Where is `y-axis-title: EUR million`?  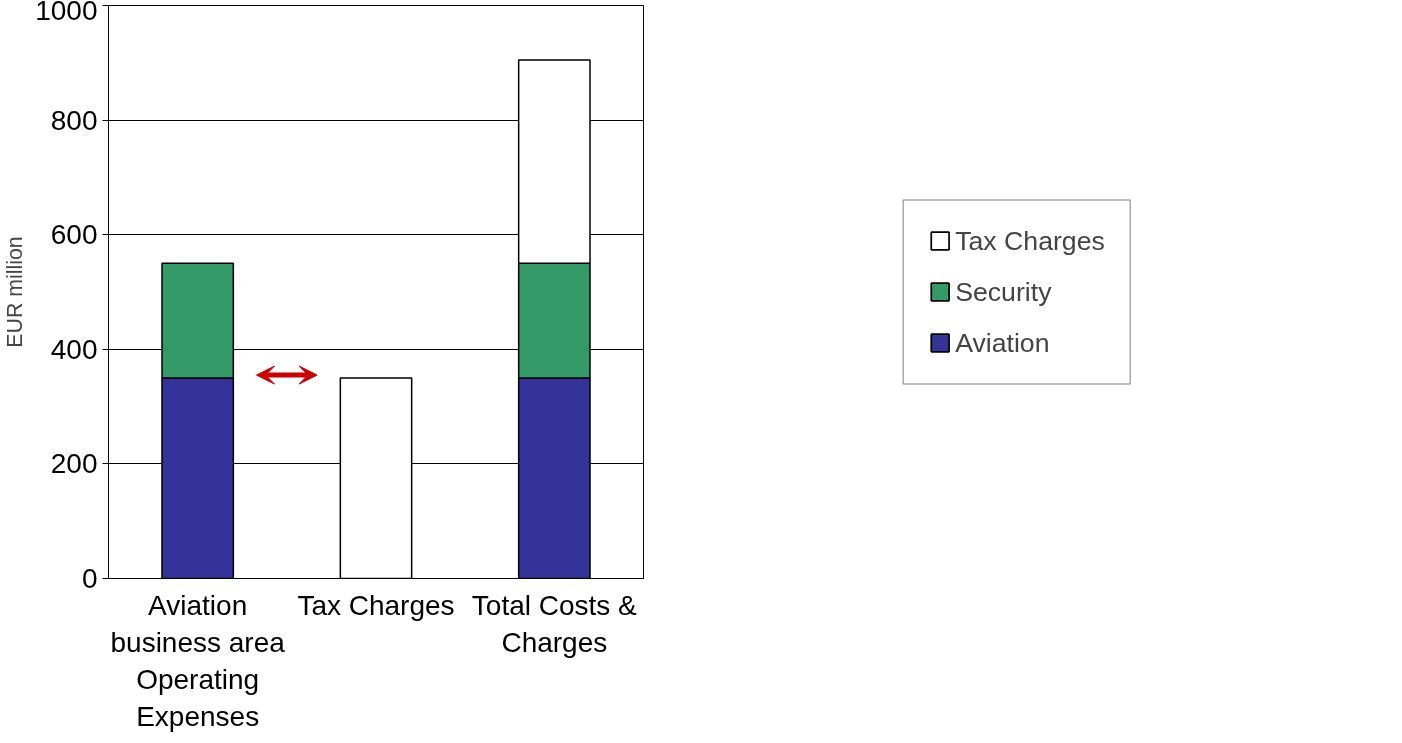 y-axis-title: EUR million is located at coordinates (15, 292).